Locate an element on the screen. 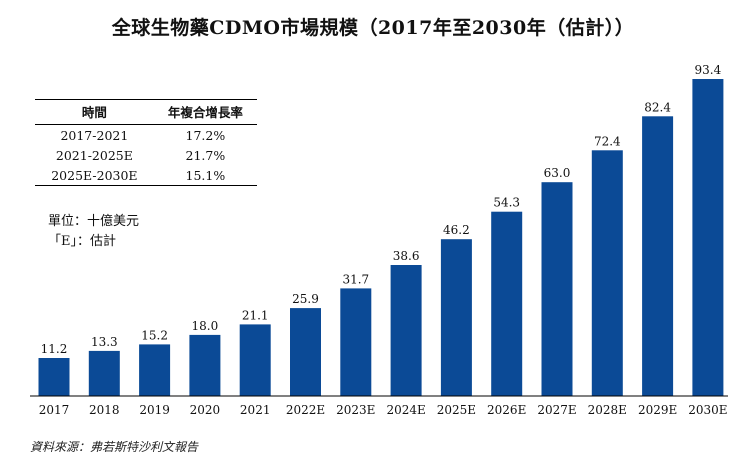 This screenshot has width=746, height=469. value-label-2030E: 93.4 is located at coordinates (708, 70).